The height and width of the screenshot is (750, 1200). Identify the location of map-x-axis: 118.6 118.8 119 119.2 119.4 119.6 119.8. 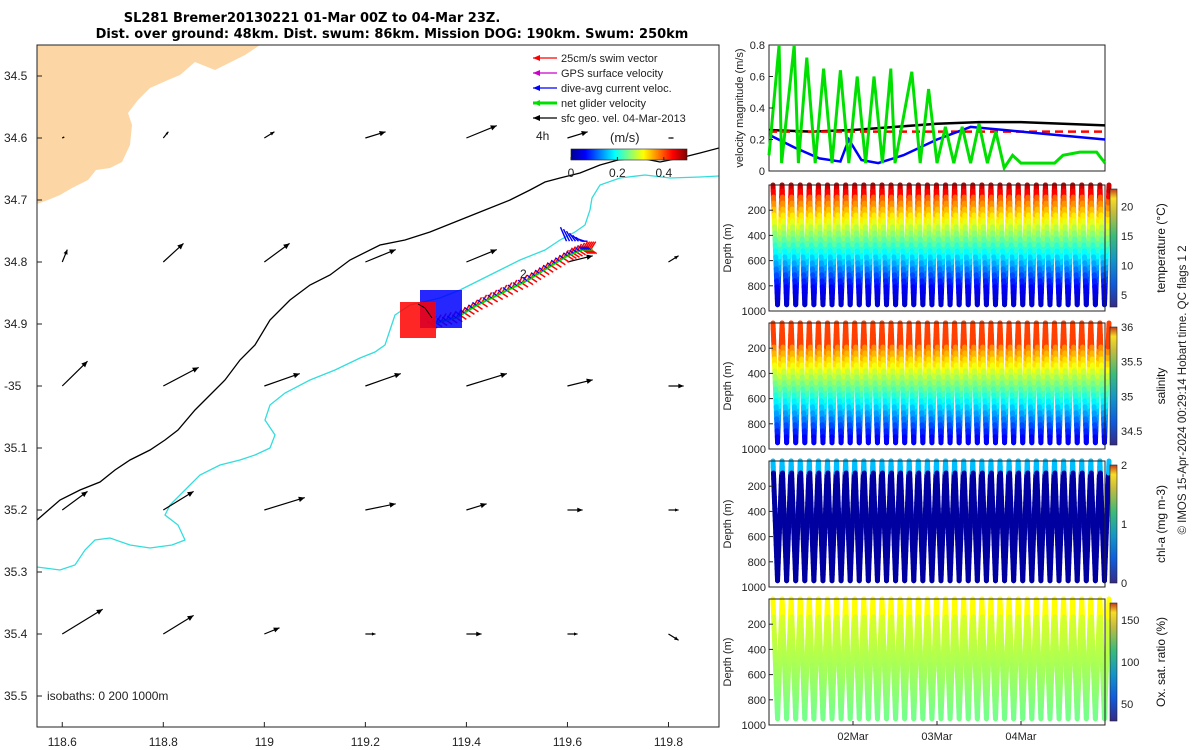
(365, 735).